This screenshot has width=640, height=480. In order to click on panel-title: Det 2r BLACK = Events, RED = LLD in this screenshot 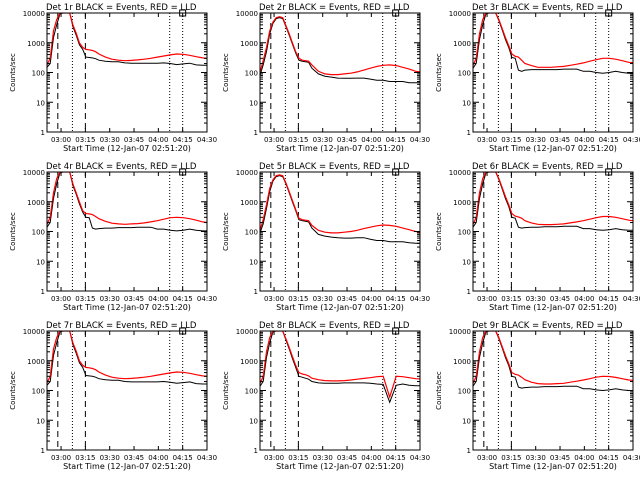, I will do `click(334, 8)`.